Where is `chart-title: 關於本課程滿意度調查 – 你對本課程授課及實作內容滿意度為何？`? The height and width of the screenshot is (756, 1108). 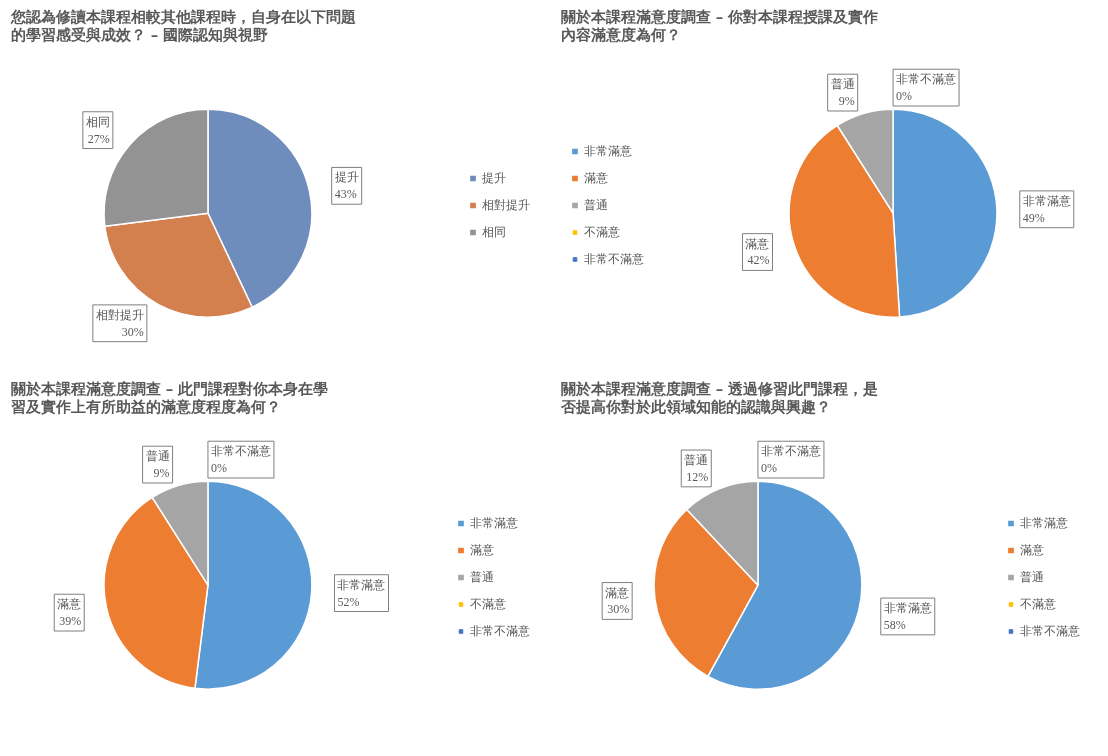
chart-title: 關於本課程滿意度調查 – 你對本課程授課及實作內容滿意度為何？ is located at coordinates (719, 25).